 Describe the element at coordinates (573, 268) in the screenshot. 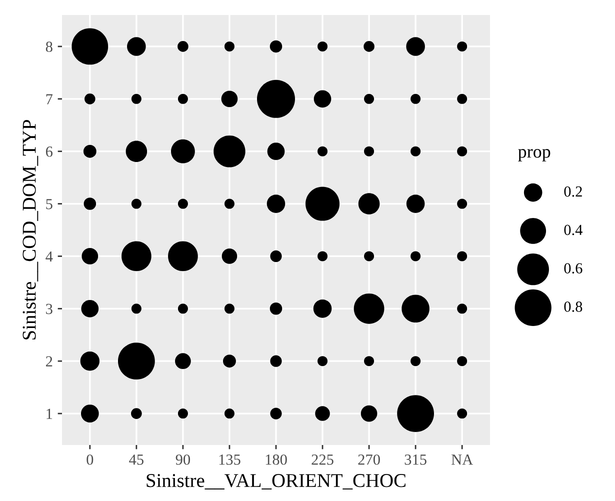

I see `legend-label: 0.6` at that location.